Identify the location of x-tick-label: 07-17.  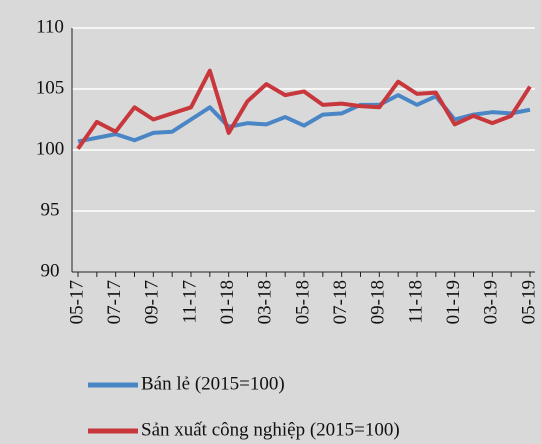
(114, 302).